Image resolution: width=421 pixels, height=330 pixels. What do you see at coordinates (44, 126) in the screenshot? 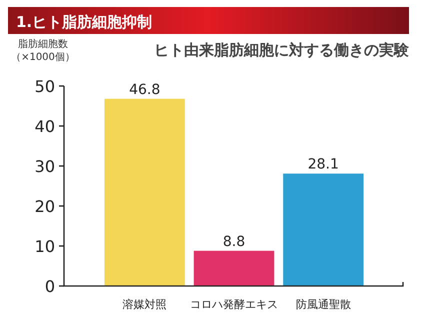
I see `y-tick-label: 40` at bounding box center [44, 126].